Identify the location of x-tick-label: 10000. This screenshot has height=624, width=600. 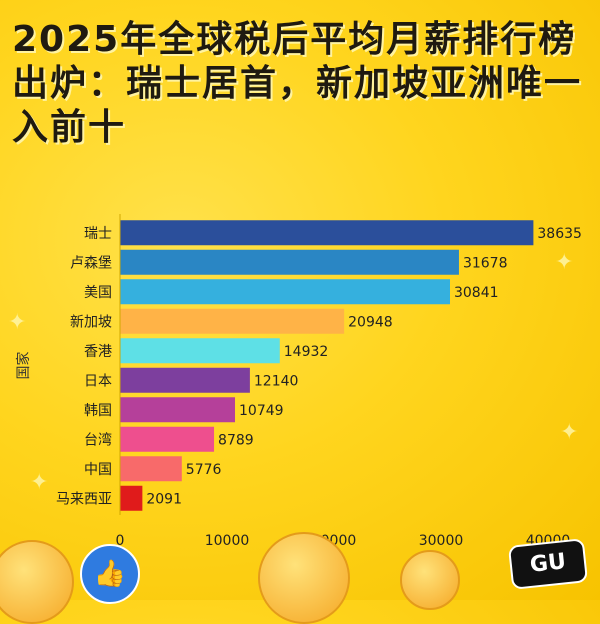
(227, 541).